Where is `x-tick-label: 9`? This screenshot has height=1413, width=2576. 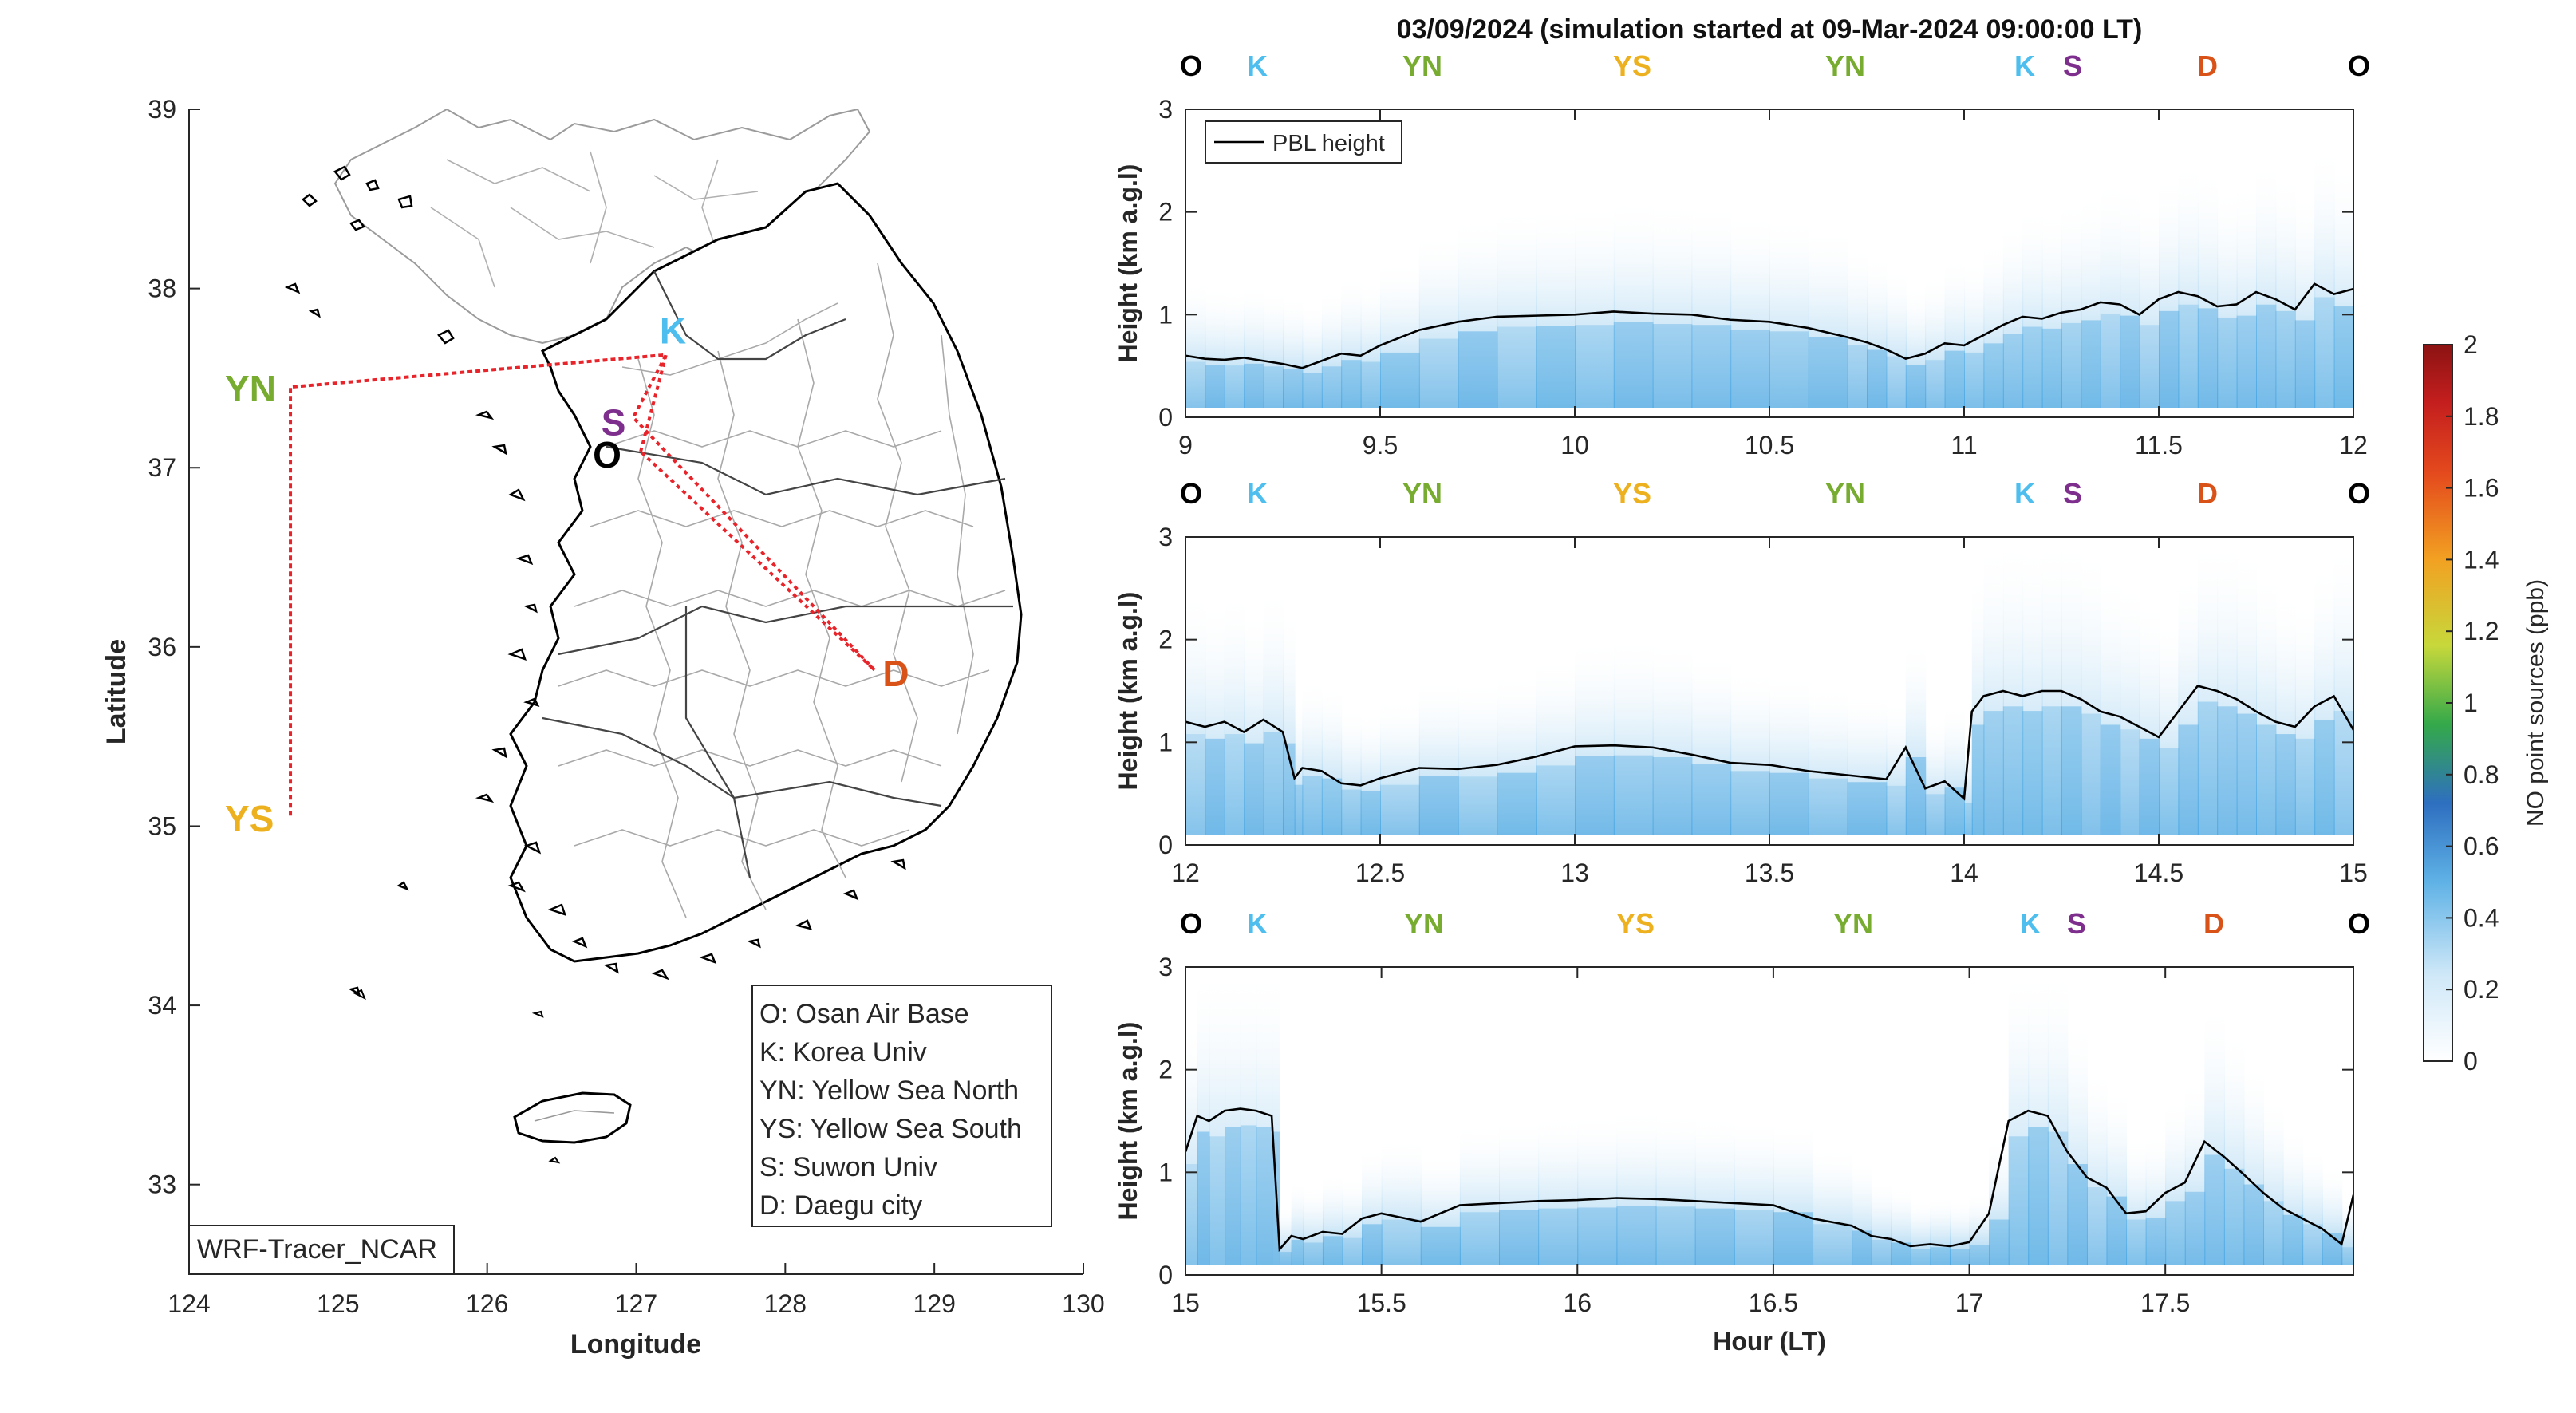
x-tick-label: 9 is located at coordinates (1185, 445).